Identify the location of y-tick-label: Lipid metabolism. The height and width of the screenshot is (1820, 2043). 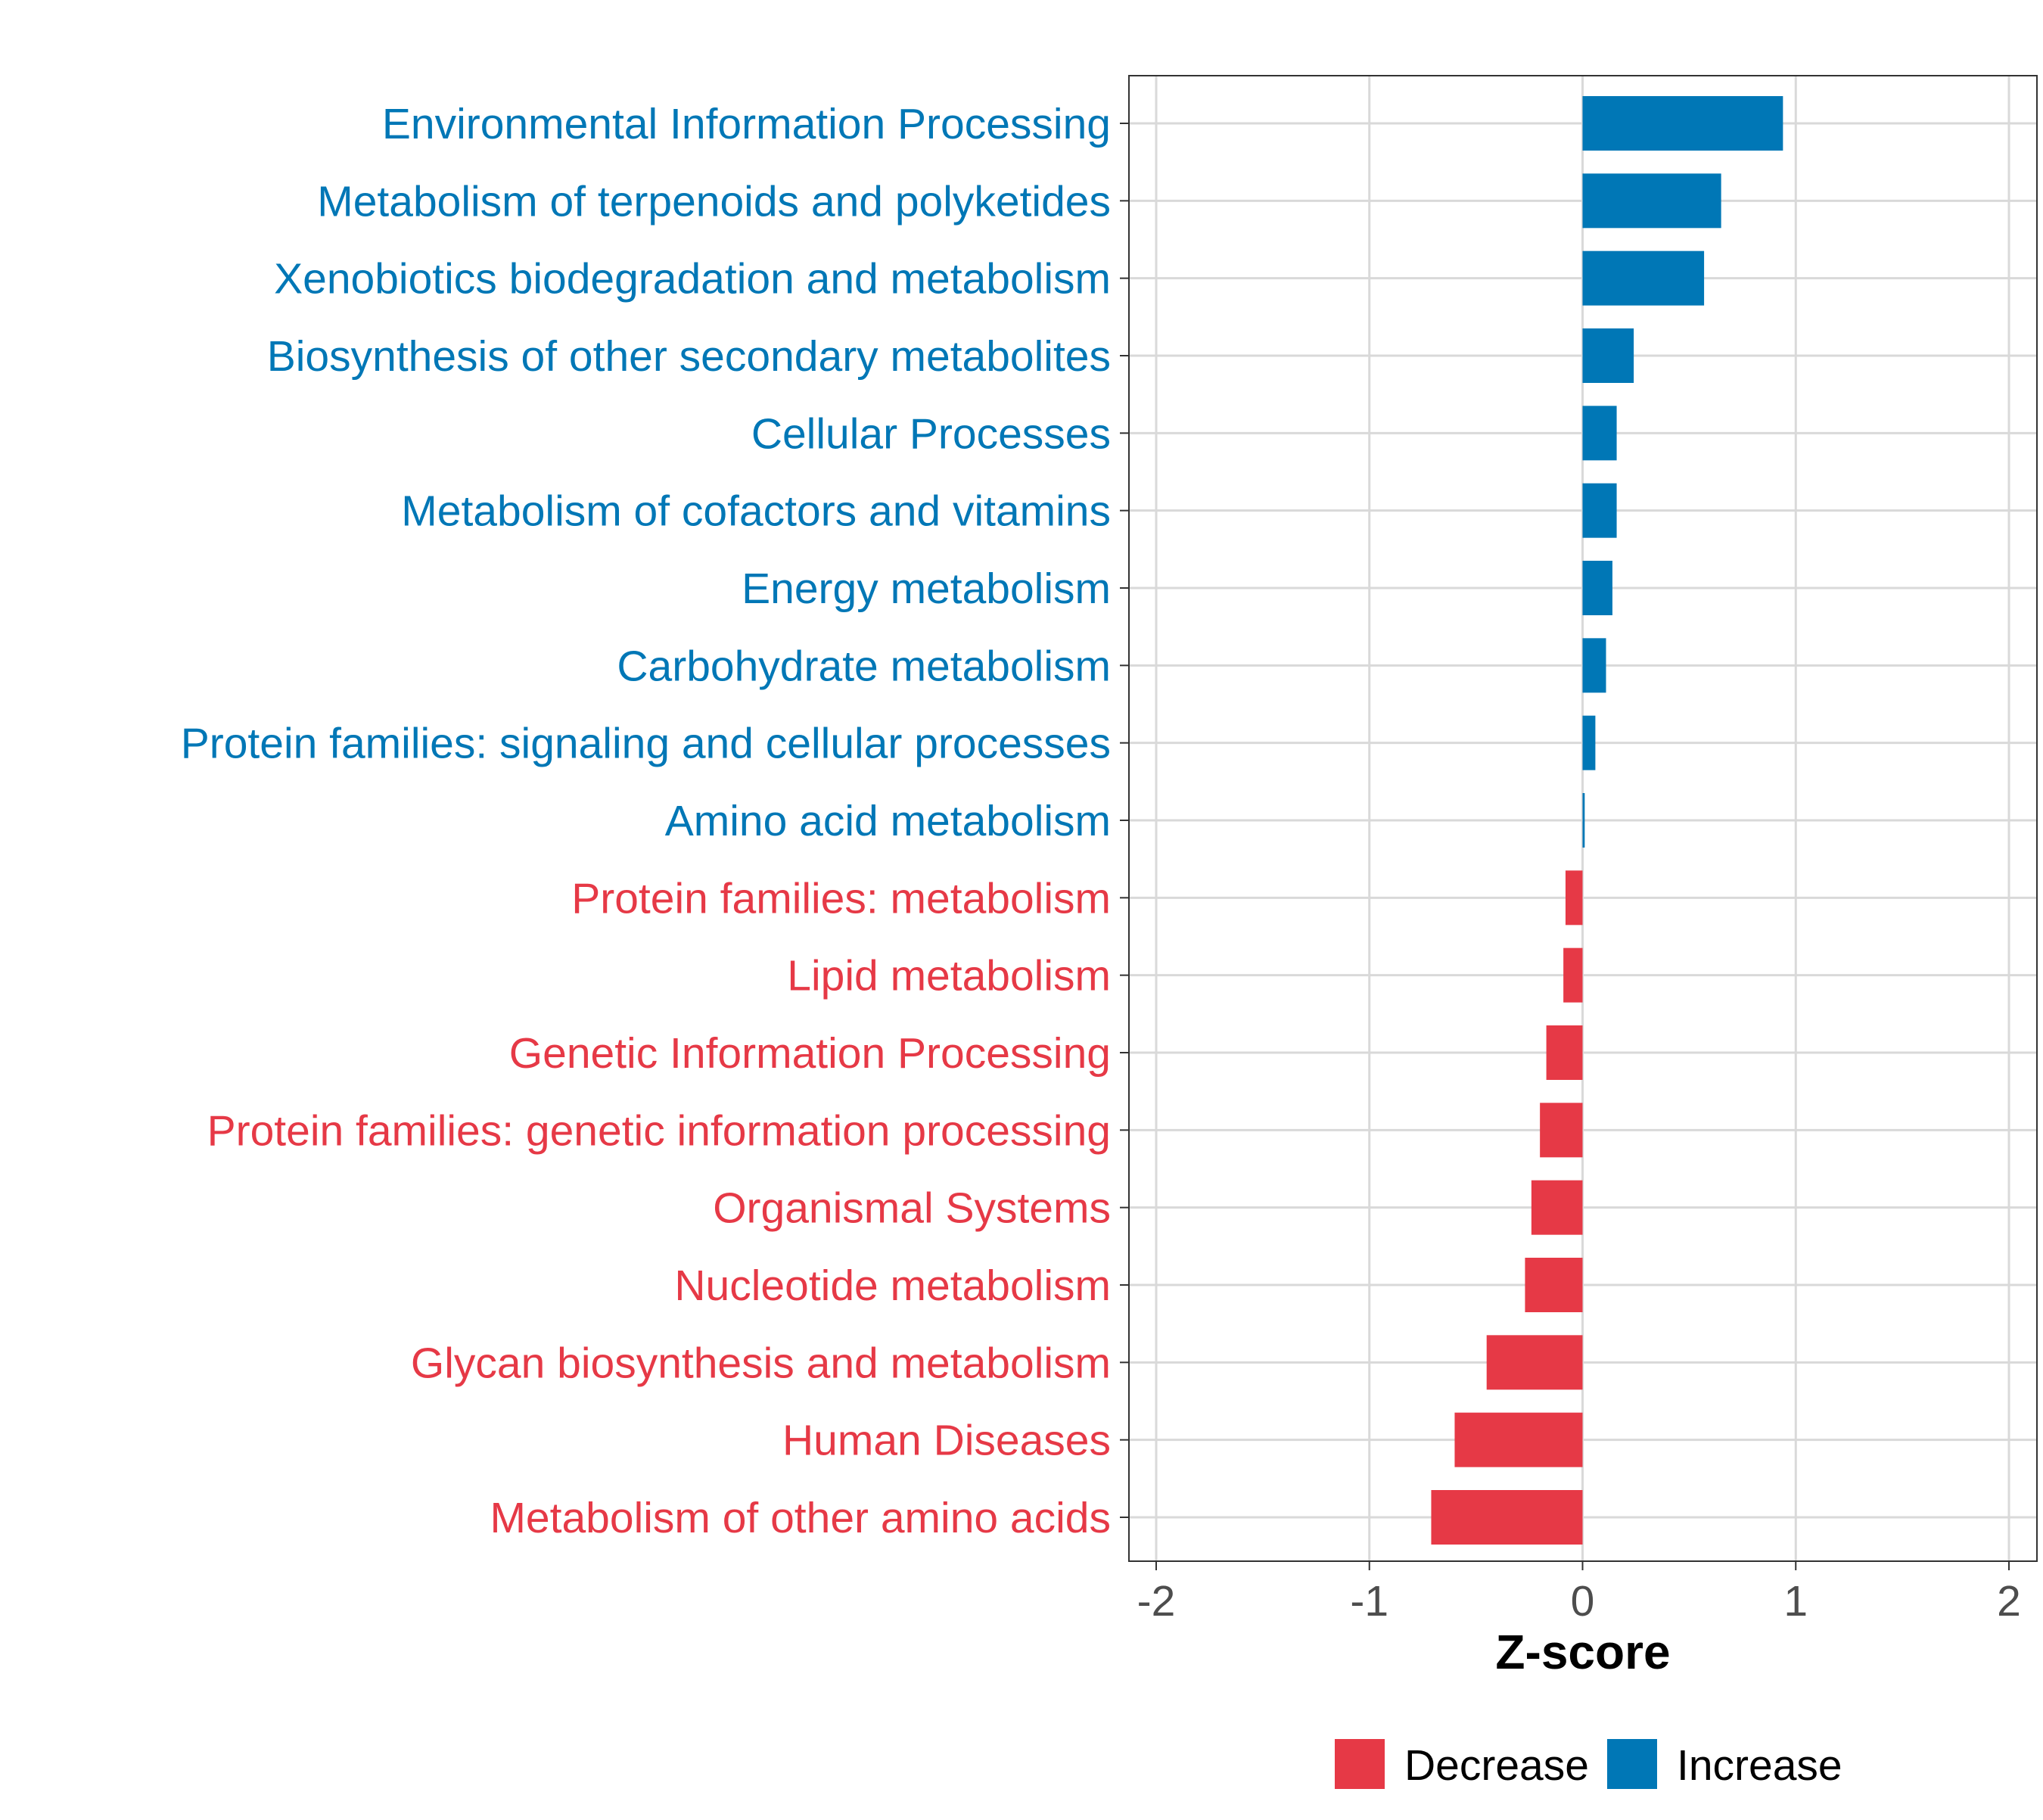
(949, 976).